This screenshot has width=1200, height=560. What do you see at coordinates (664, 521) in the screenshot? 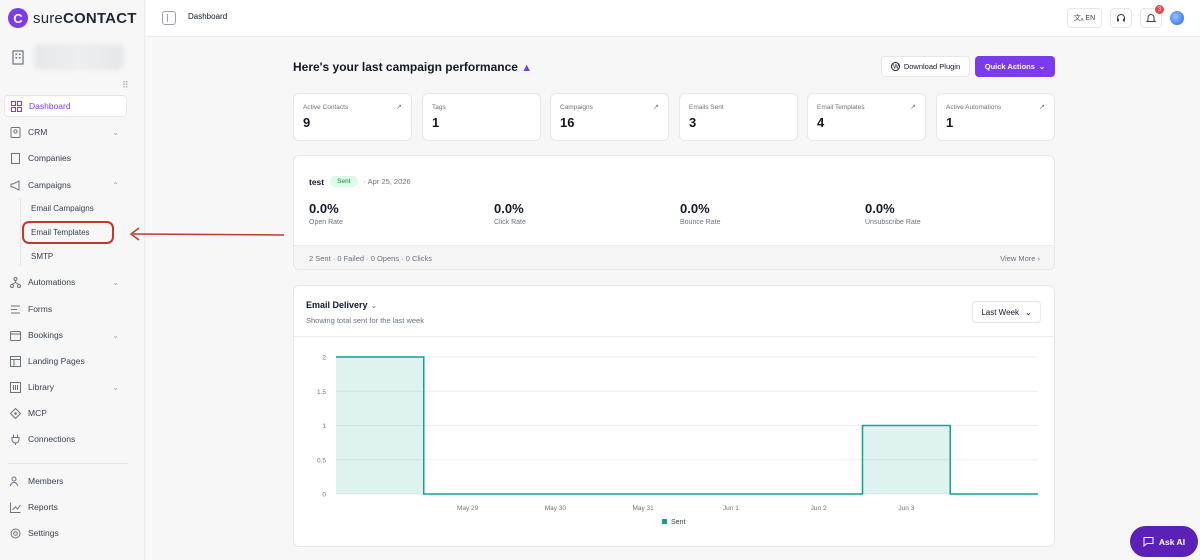
I see `legend-swatch` at bounding box center [664, 521].